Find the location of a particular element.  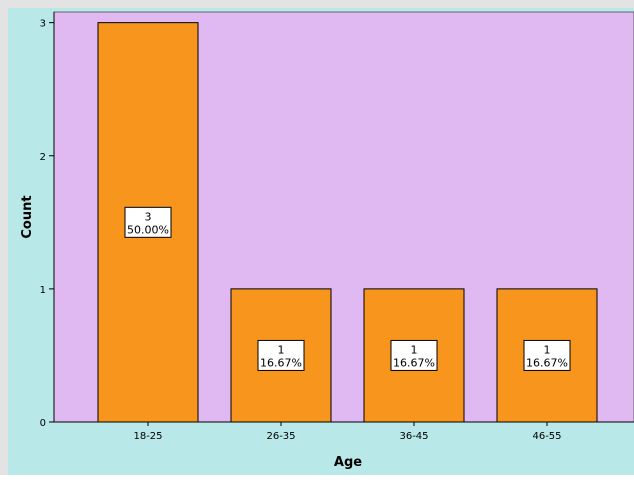

x-tick-label-36-45: 36-45 is located at coordinates (413, 436).